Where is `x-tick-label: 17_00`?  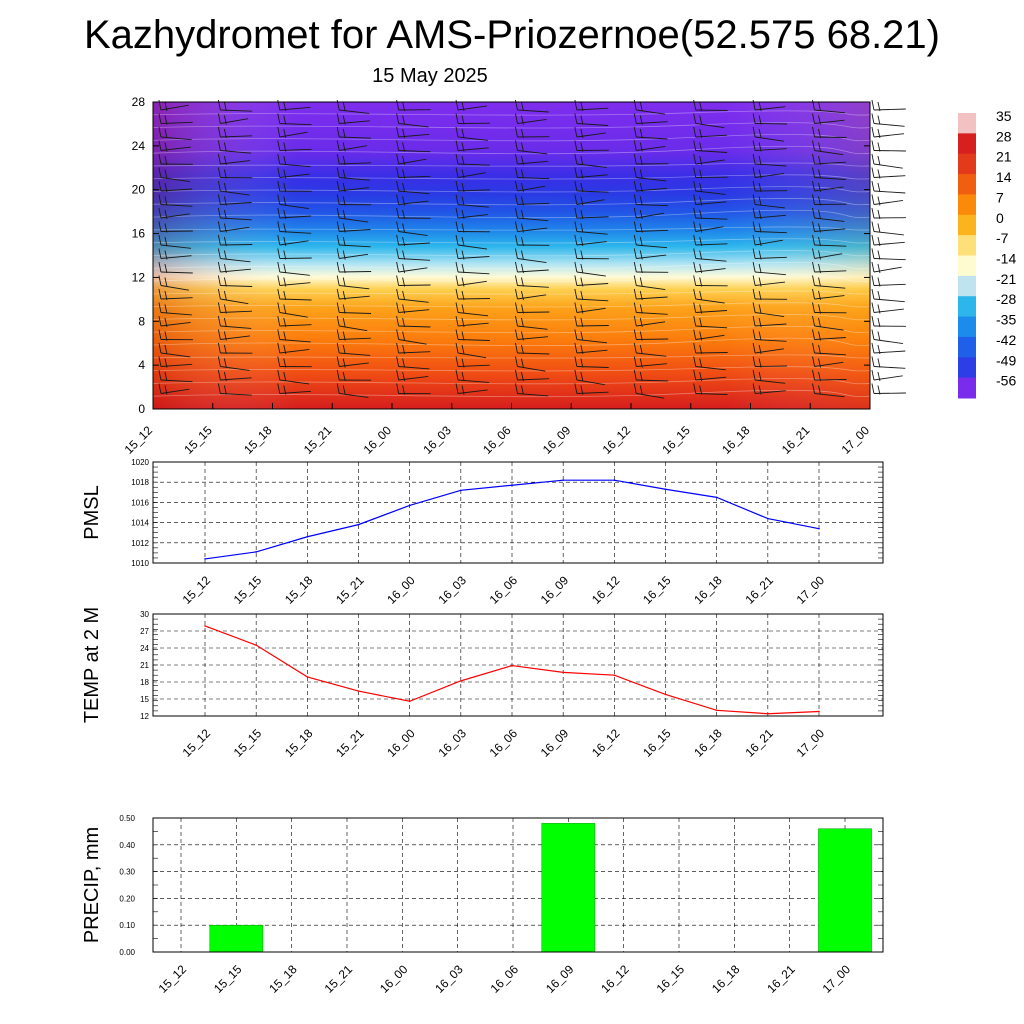 x-tick-label: 17_00 is located at coordinates (811, 590).